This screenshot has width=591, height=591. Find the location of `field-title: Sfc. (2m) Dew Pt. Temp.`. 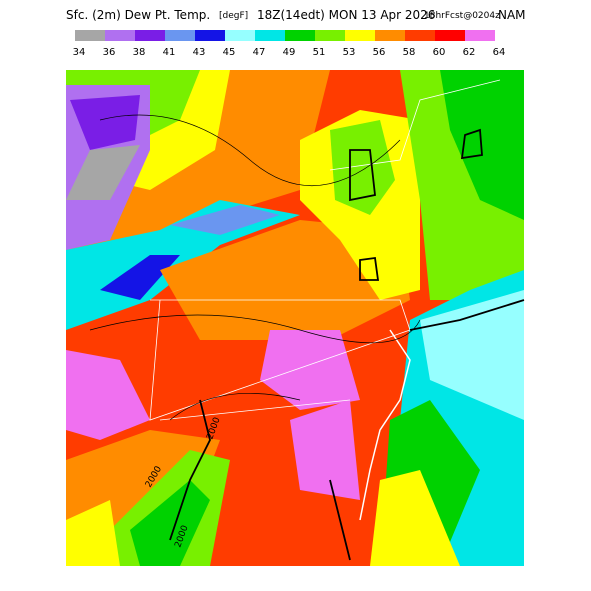

field-title: Sfc. (2m) Dew Pt. Temp. is located at coordinates (138, 15).